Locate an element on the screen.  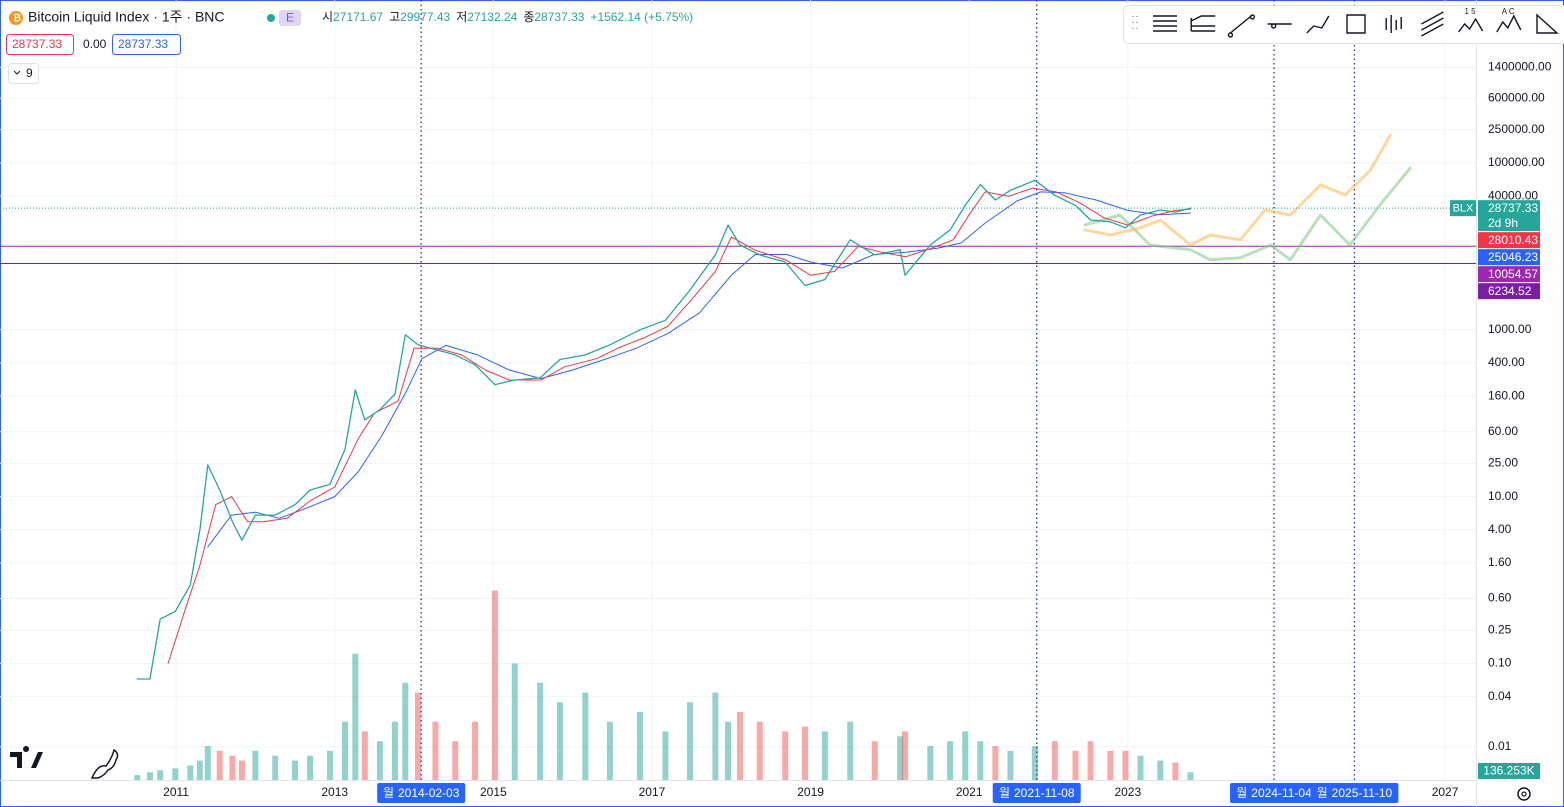
price-tag-label: 28737.33 is located at coordinates (1513, 208).